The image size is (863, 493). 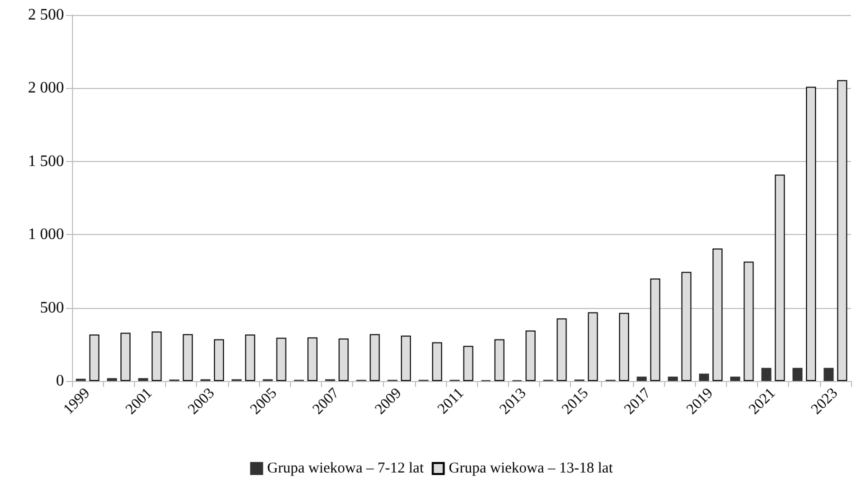 What do you see at coordinates (52, 307) in the screenshot?
I see `y-tick-label: 500` at bounding box center [52, 307].